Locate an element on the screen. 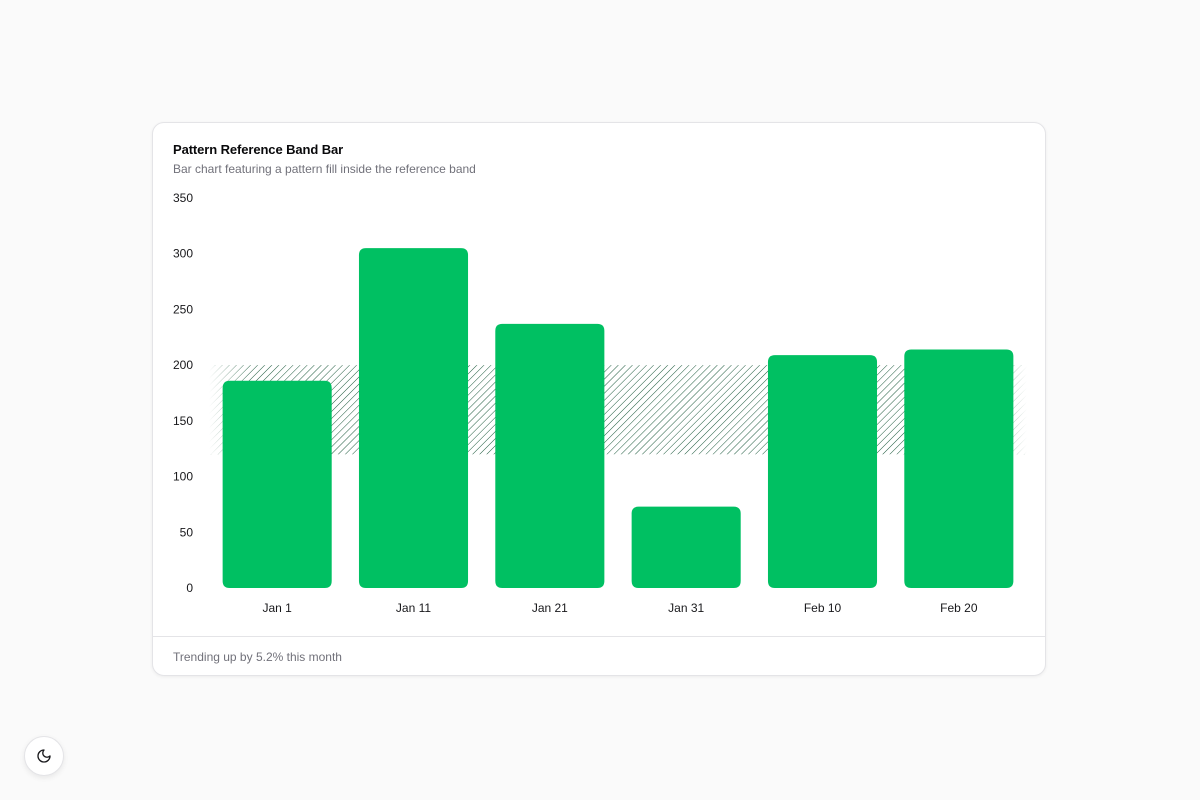 The image size is (1200, 800). x-tick-label: Feb 10 is located at coordinates (823, 608).